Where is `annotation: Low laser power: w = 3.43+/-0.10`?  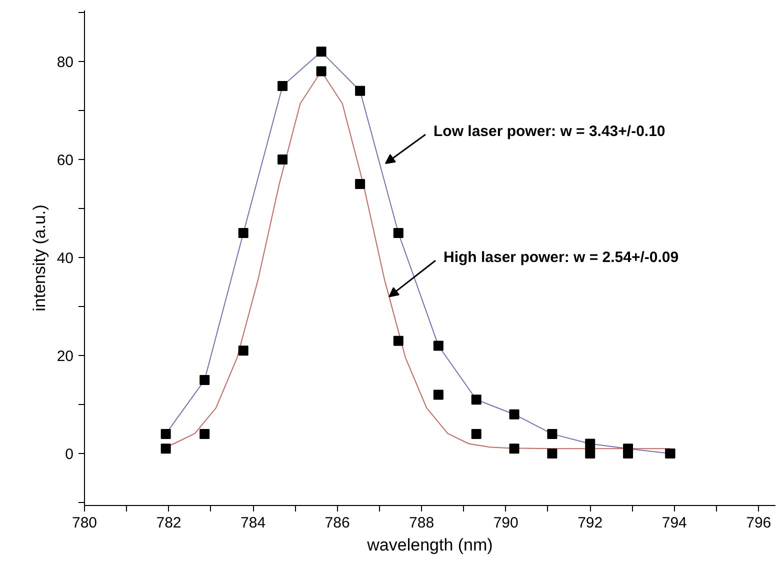
annotation: Low laser power: w = 3.43+/-0.10 is located at coordinates (550, 131).